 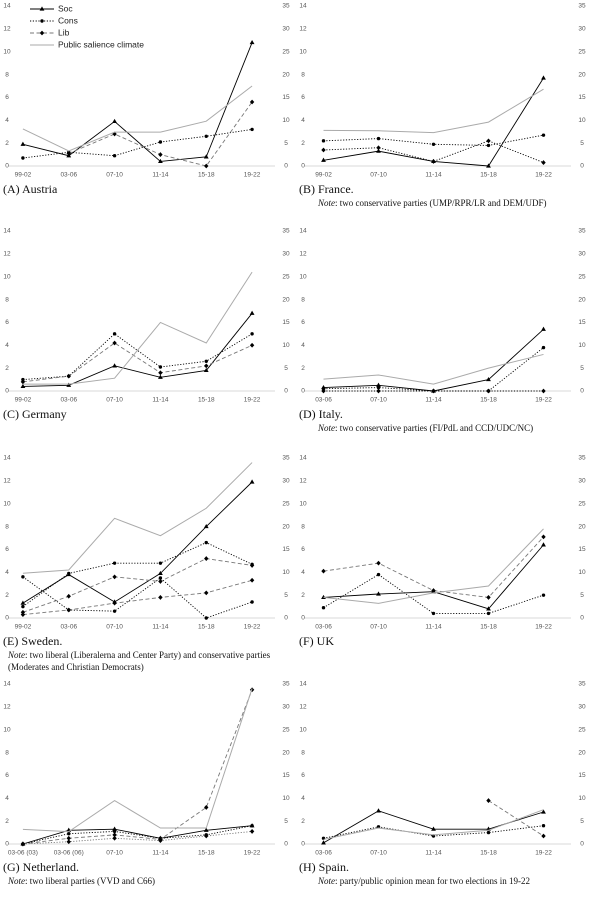 What do you see at coordinates (35, 414) in the screenshot?
I see `caption: (C) Germany` at bounding box center [35, 414].